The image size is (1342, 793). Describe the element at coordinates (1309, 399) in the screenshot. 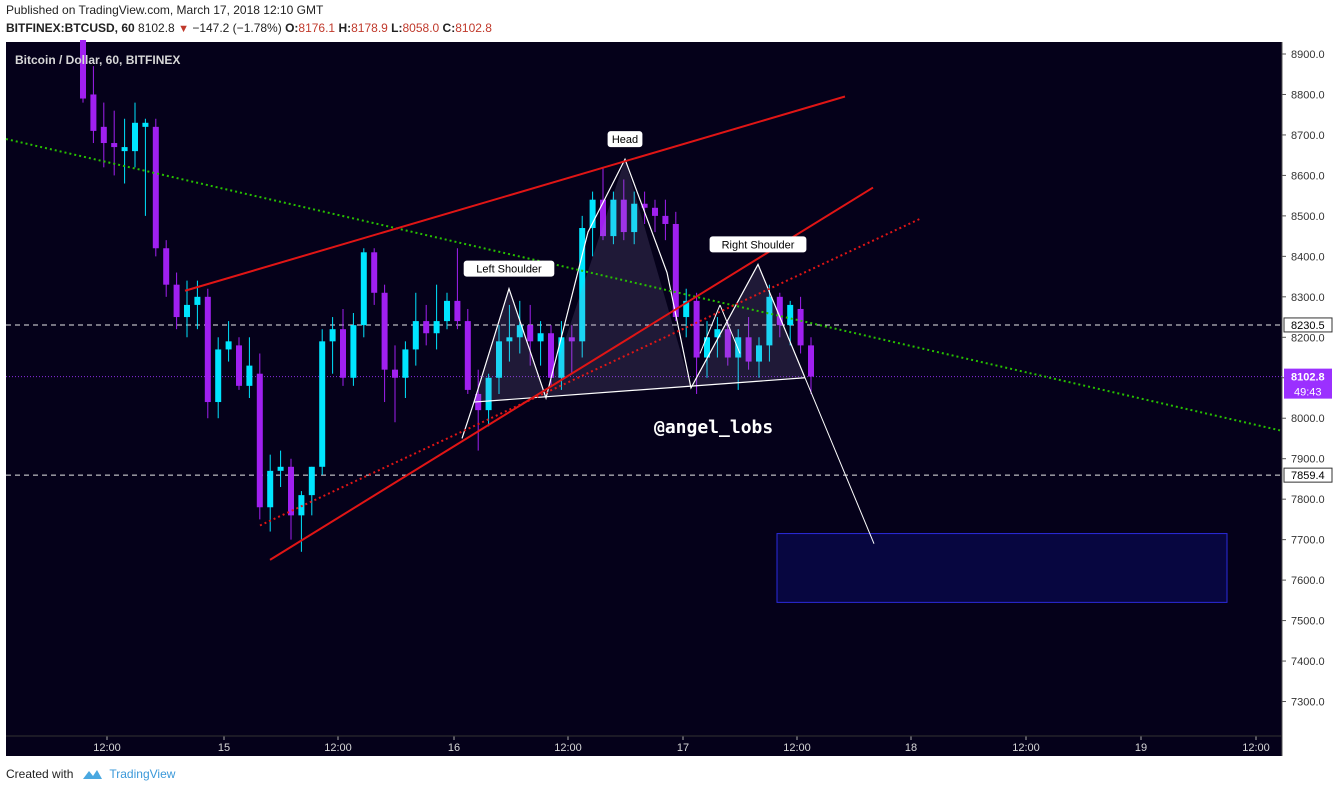

I see `price-axis` at that location.